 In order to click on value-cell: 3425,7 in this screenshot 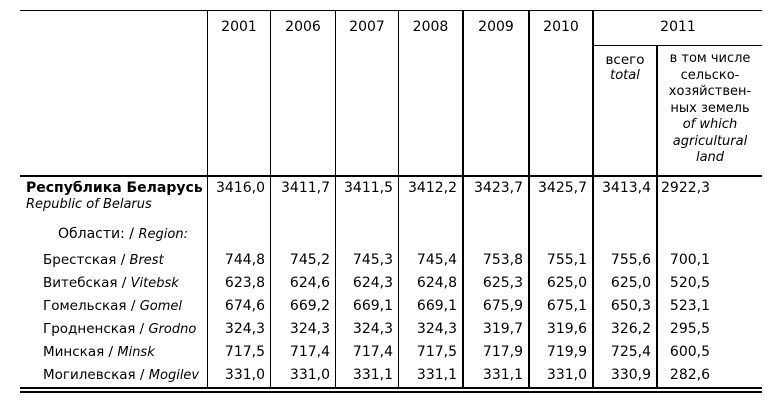, I will do `click(560, 198)`.